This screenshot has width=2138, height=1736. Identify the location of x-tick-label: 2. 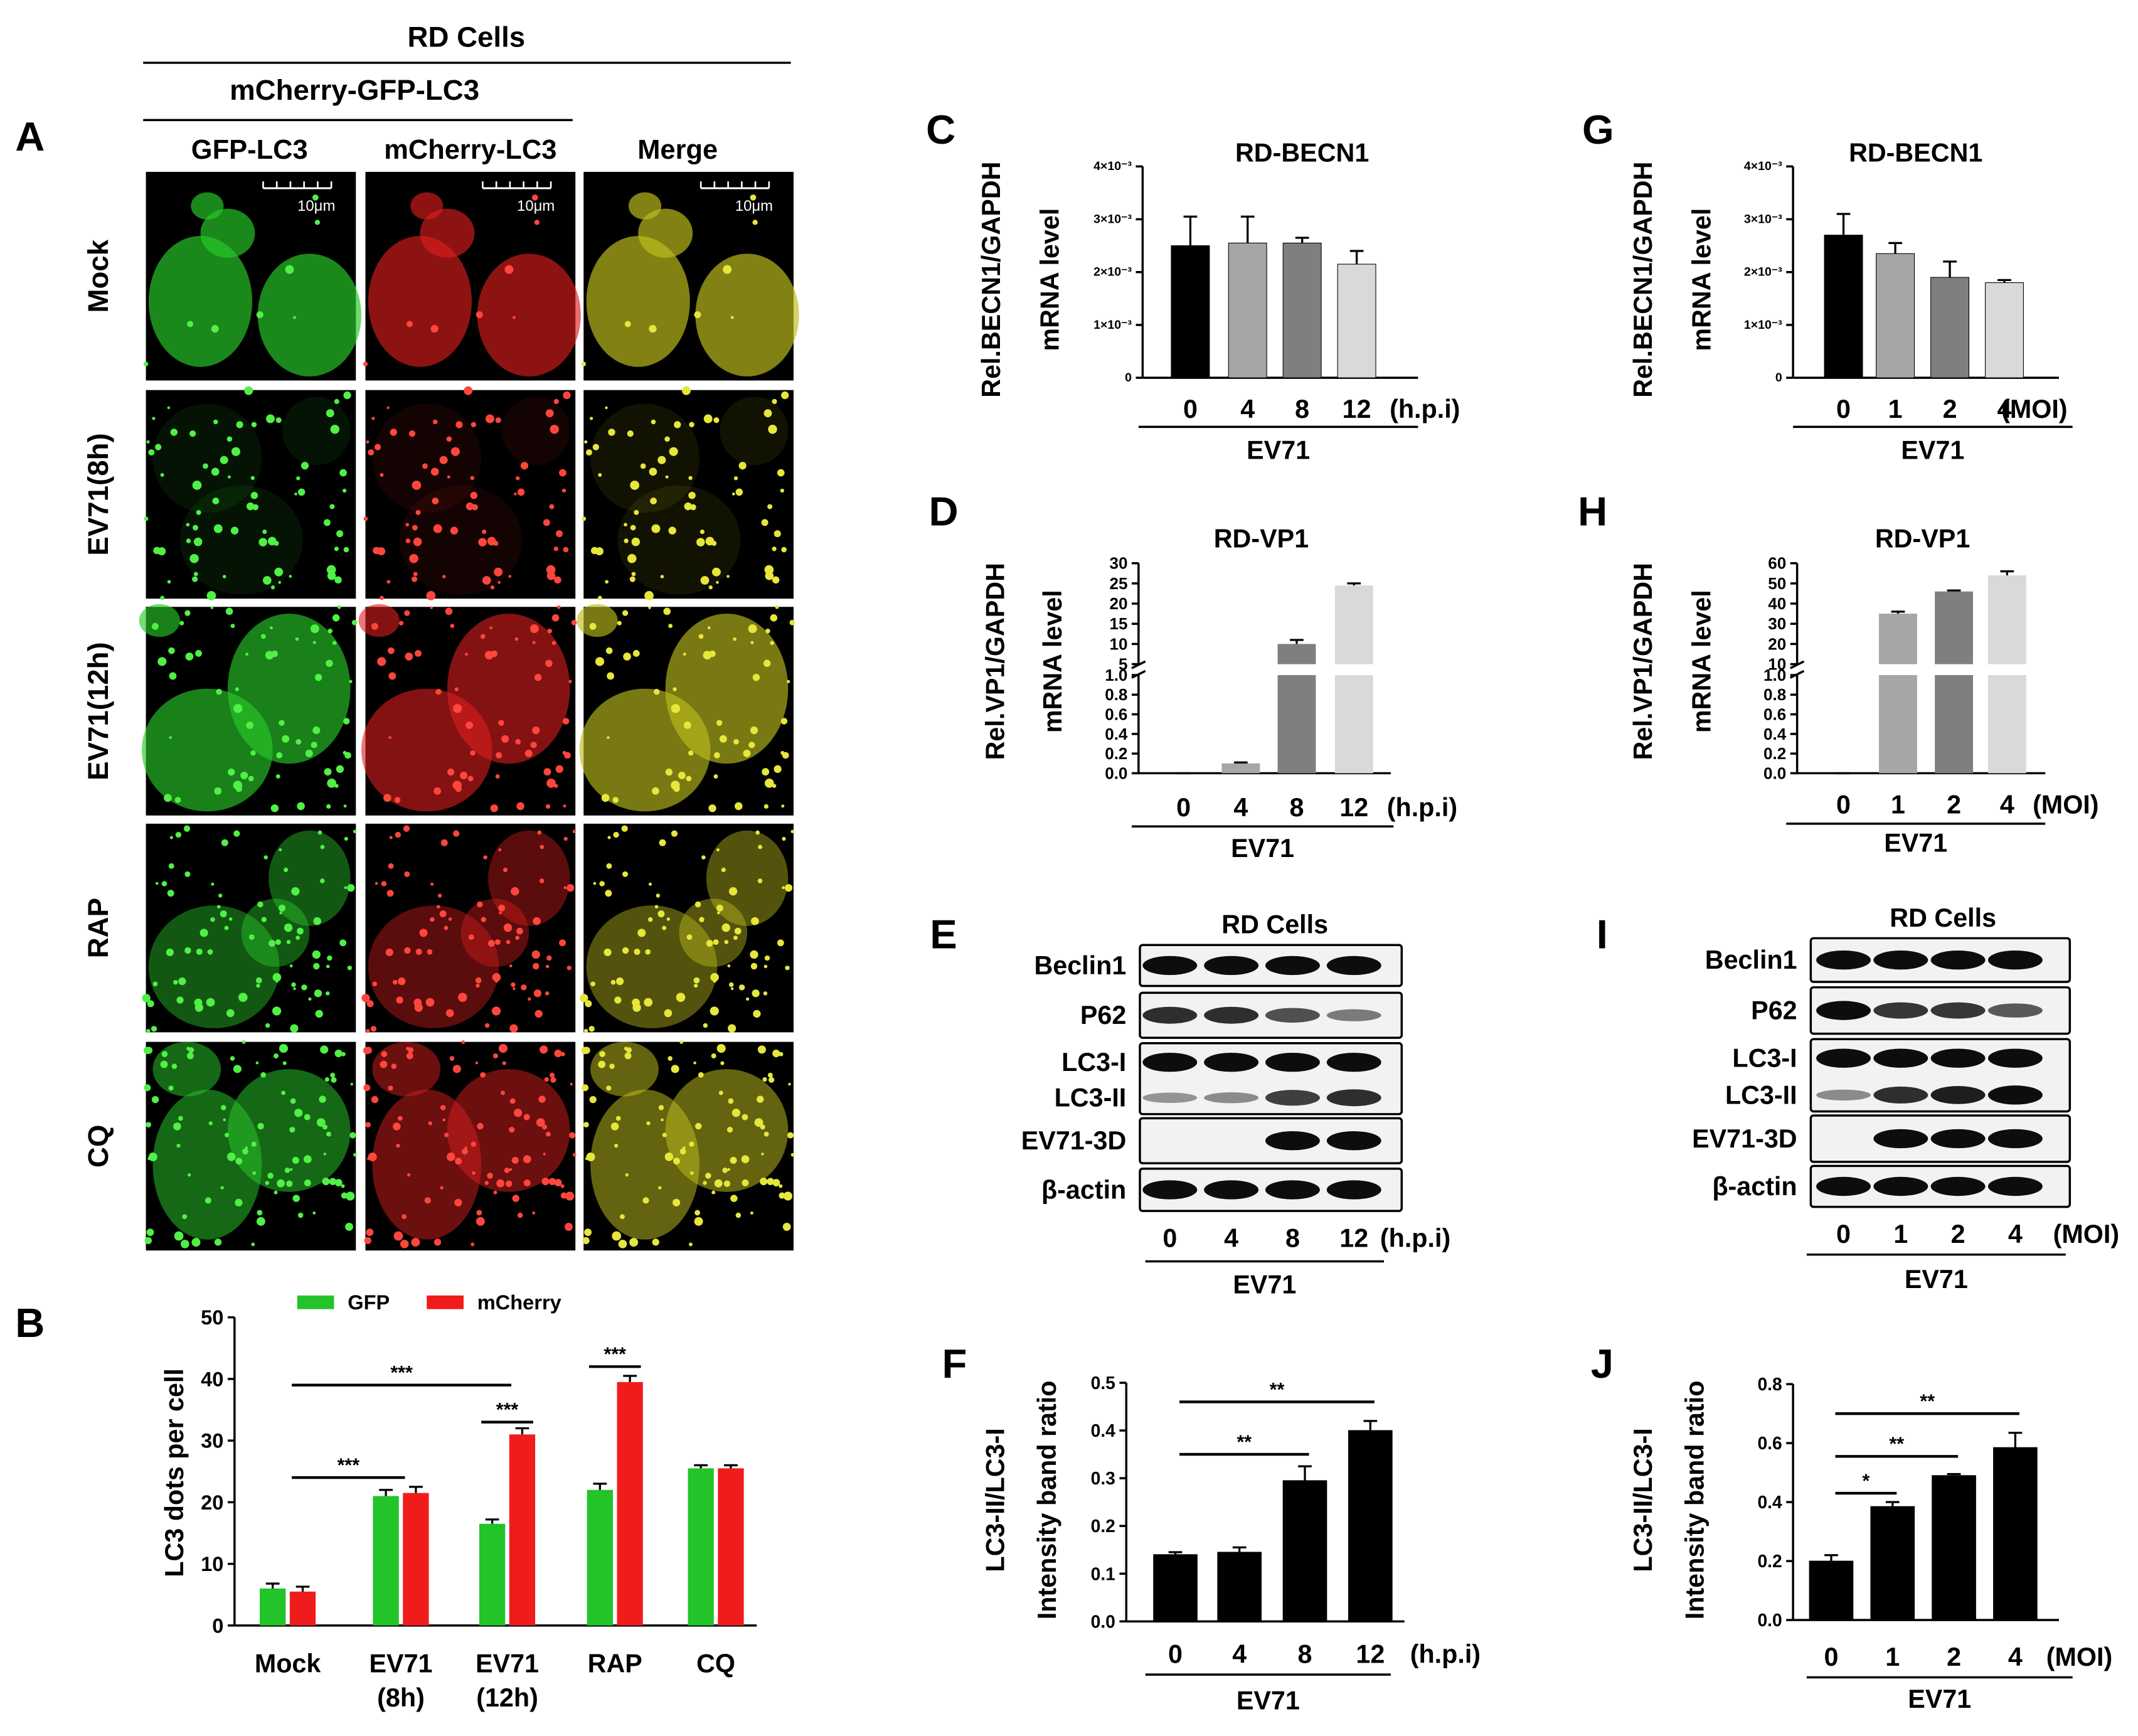
(1954, 804).